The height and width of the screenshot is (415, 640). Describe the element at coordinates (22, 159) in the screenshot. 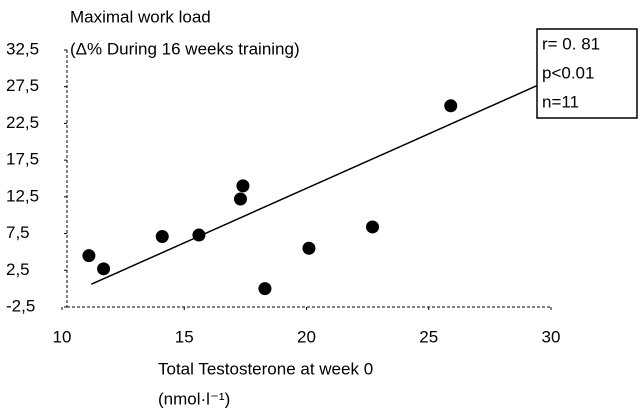

I see `y-tick-label: 17,5` at that location.